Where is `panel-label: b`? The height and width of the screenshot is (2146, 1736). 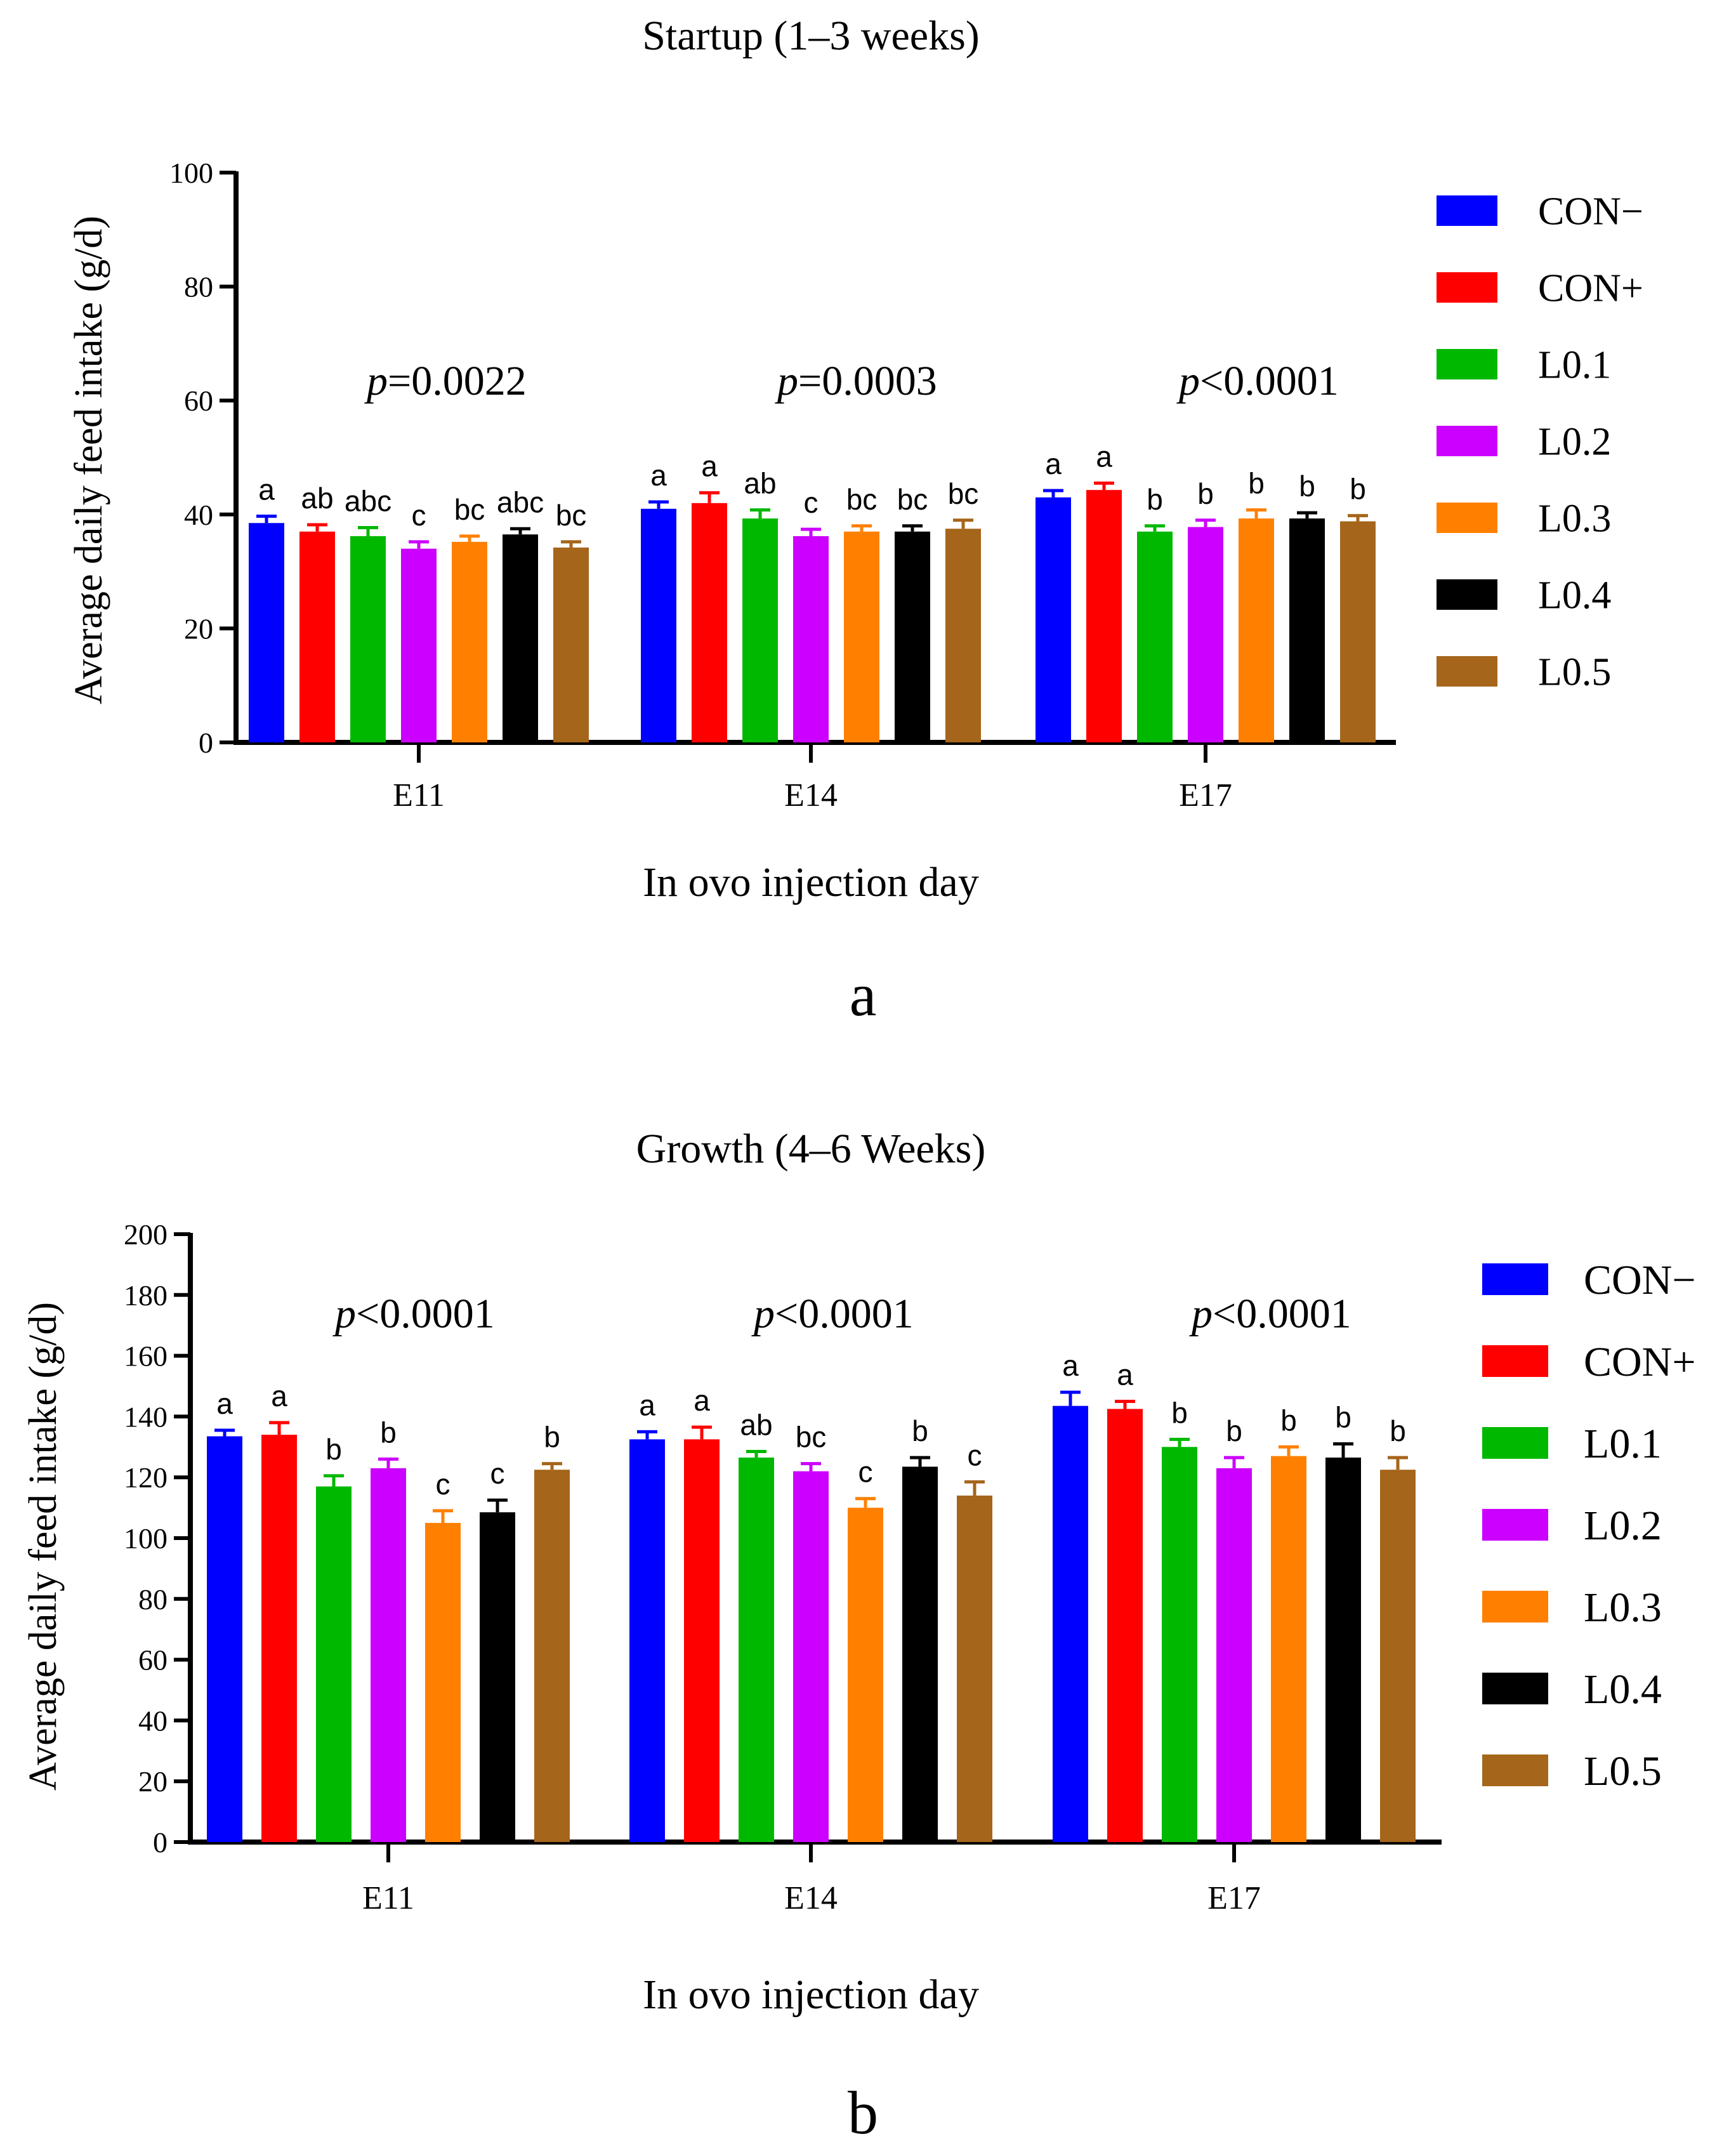
panel-label: b is located at coordinates (863, 2112).